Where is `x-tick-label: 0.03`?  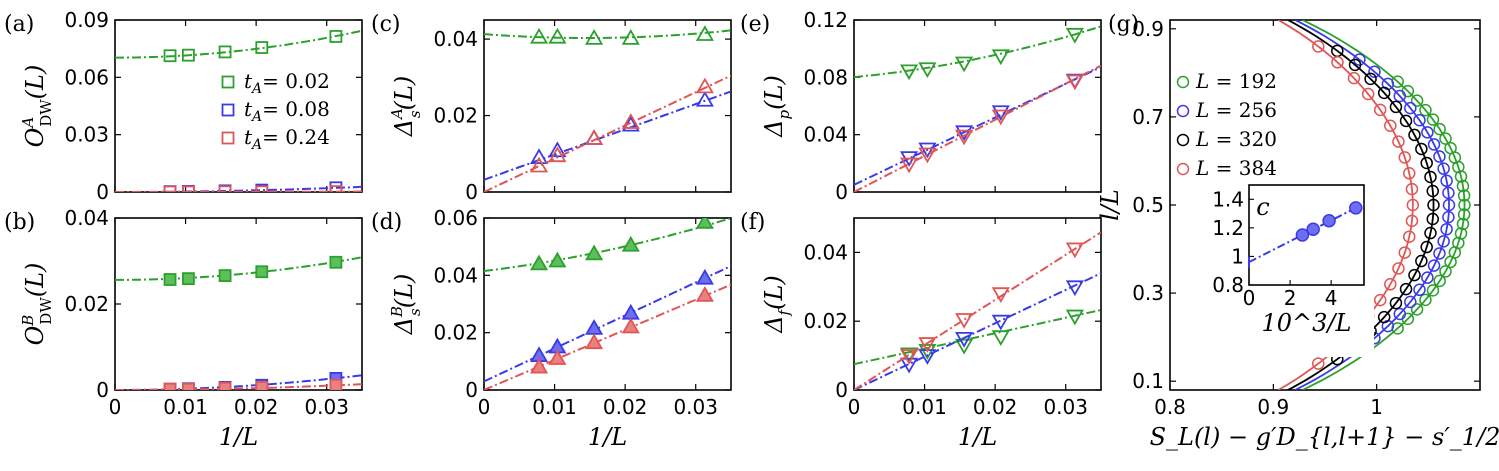
x-tick-label: 0.03 is located at coordinates (1065, 407).